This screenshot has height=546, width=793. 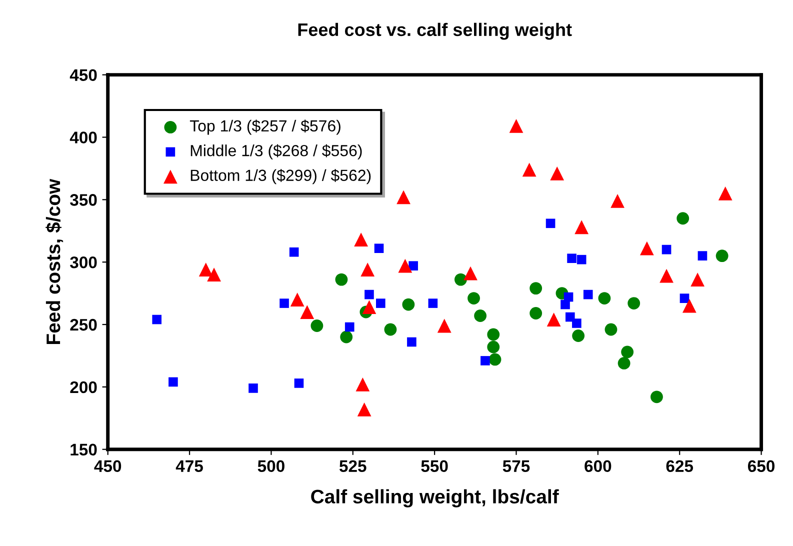 I want to click on chart-title: Feed cost vs. calf selling weight, so click(x=435, y=31).